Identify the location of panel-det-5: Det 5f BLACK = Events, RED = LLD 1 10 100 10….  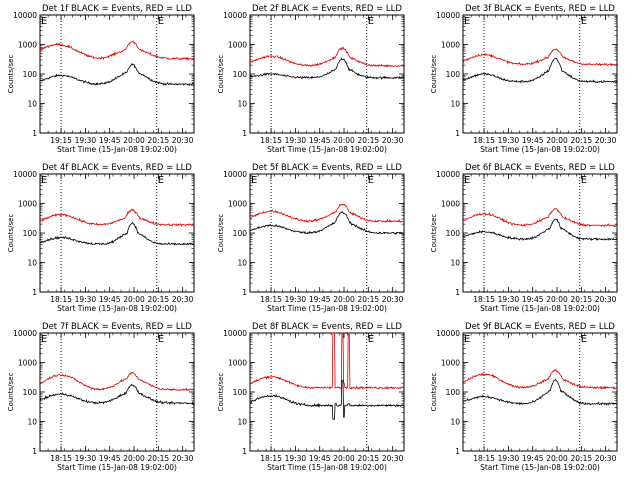
(311, 238).